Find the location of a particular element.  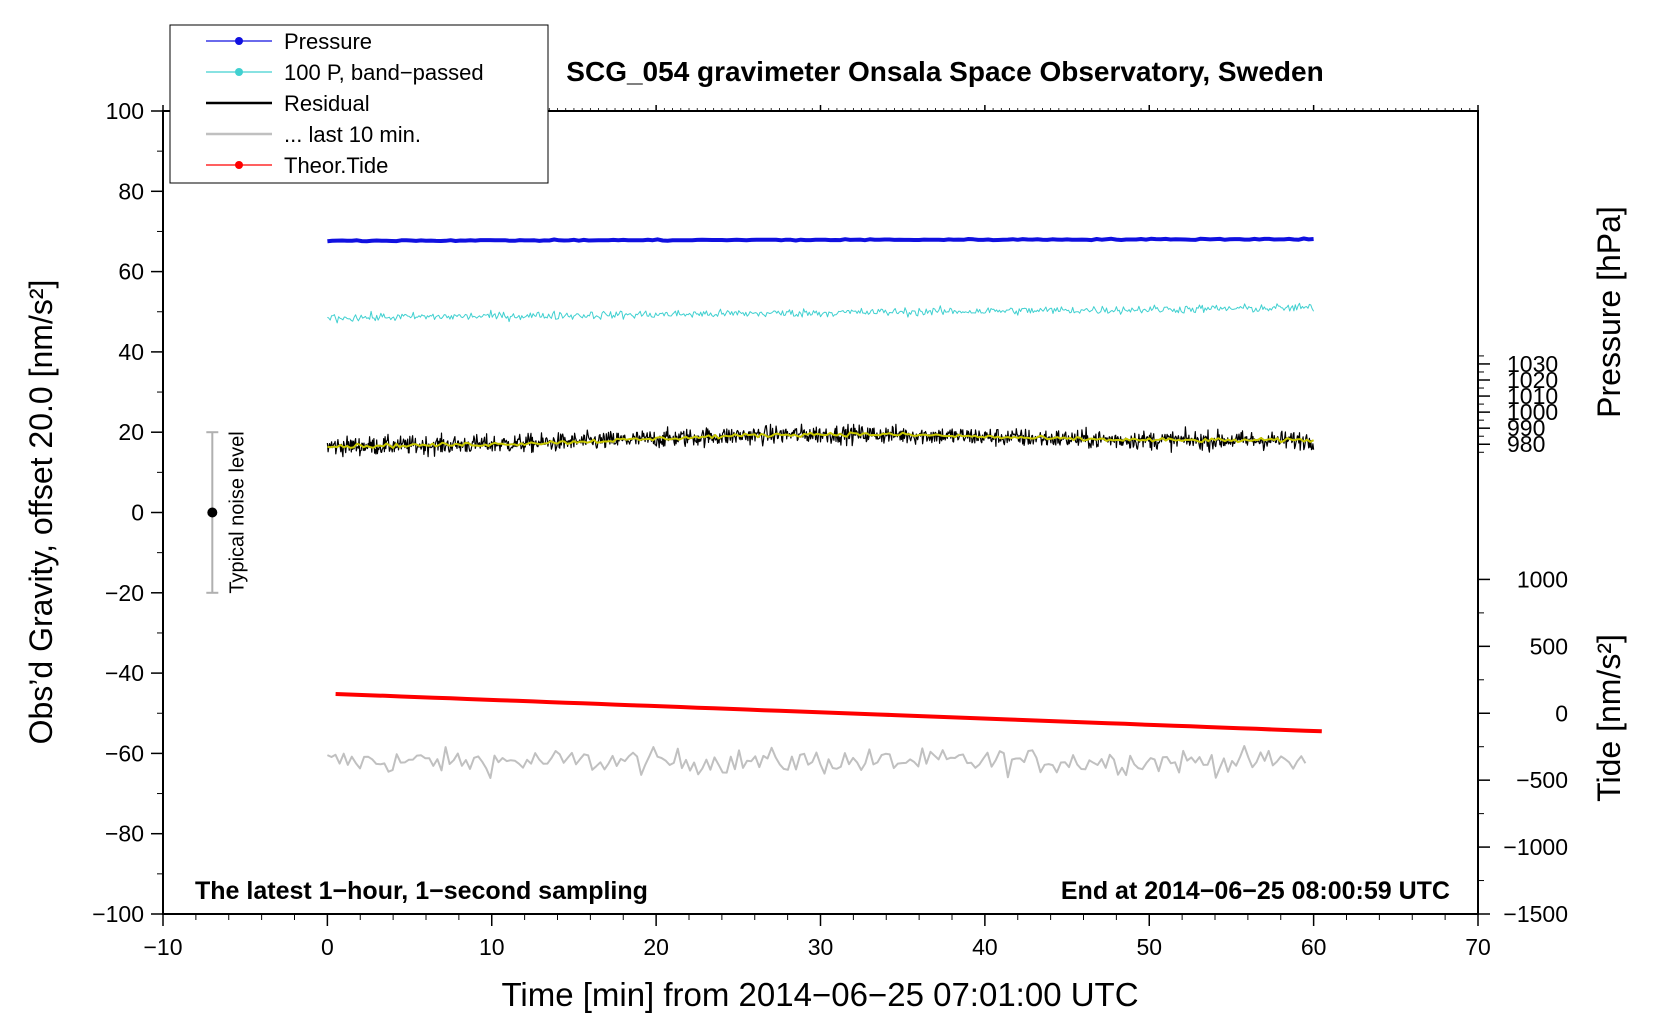

y-tick-label: 100 is located at coordinates (125, 111).